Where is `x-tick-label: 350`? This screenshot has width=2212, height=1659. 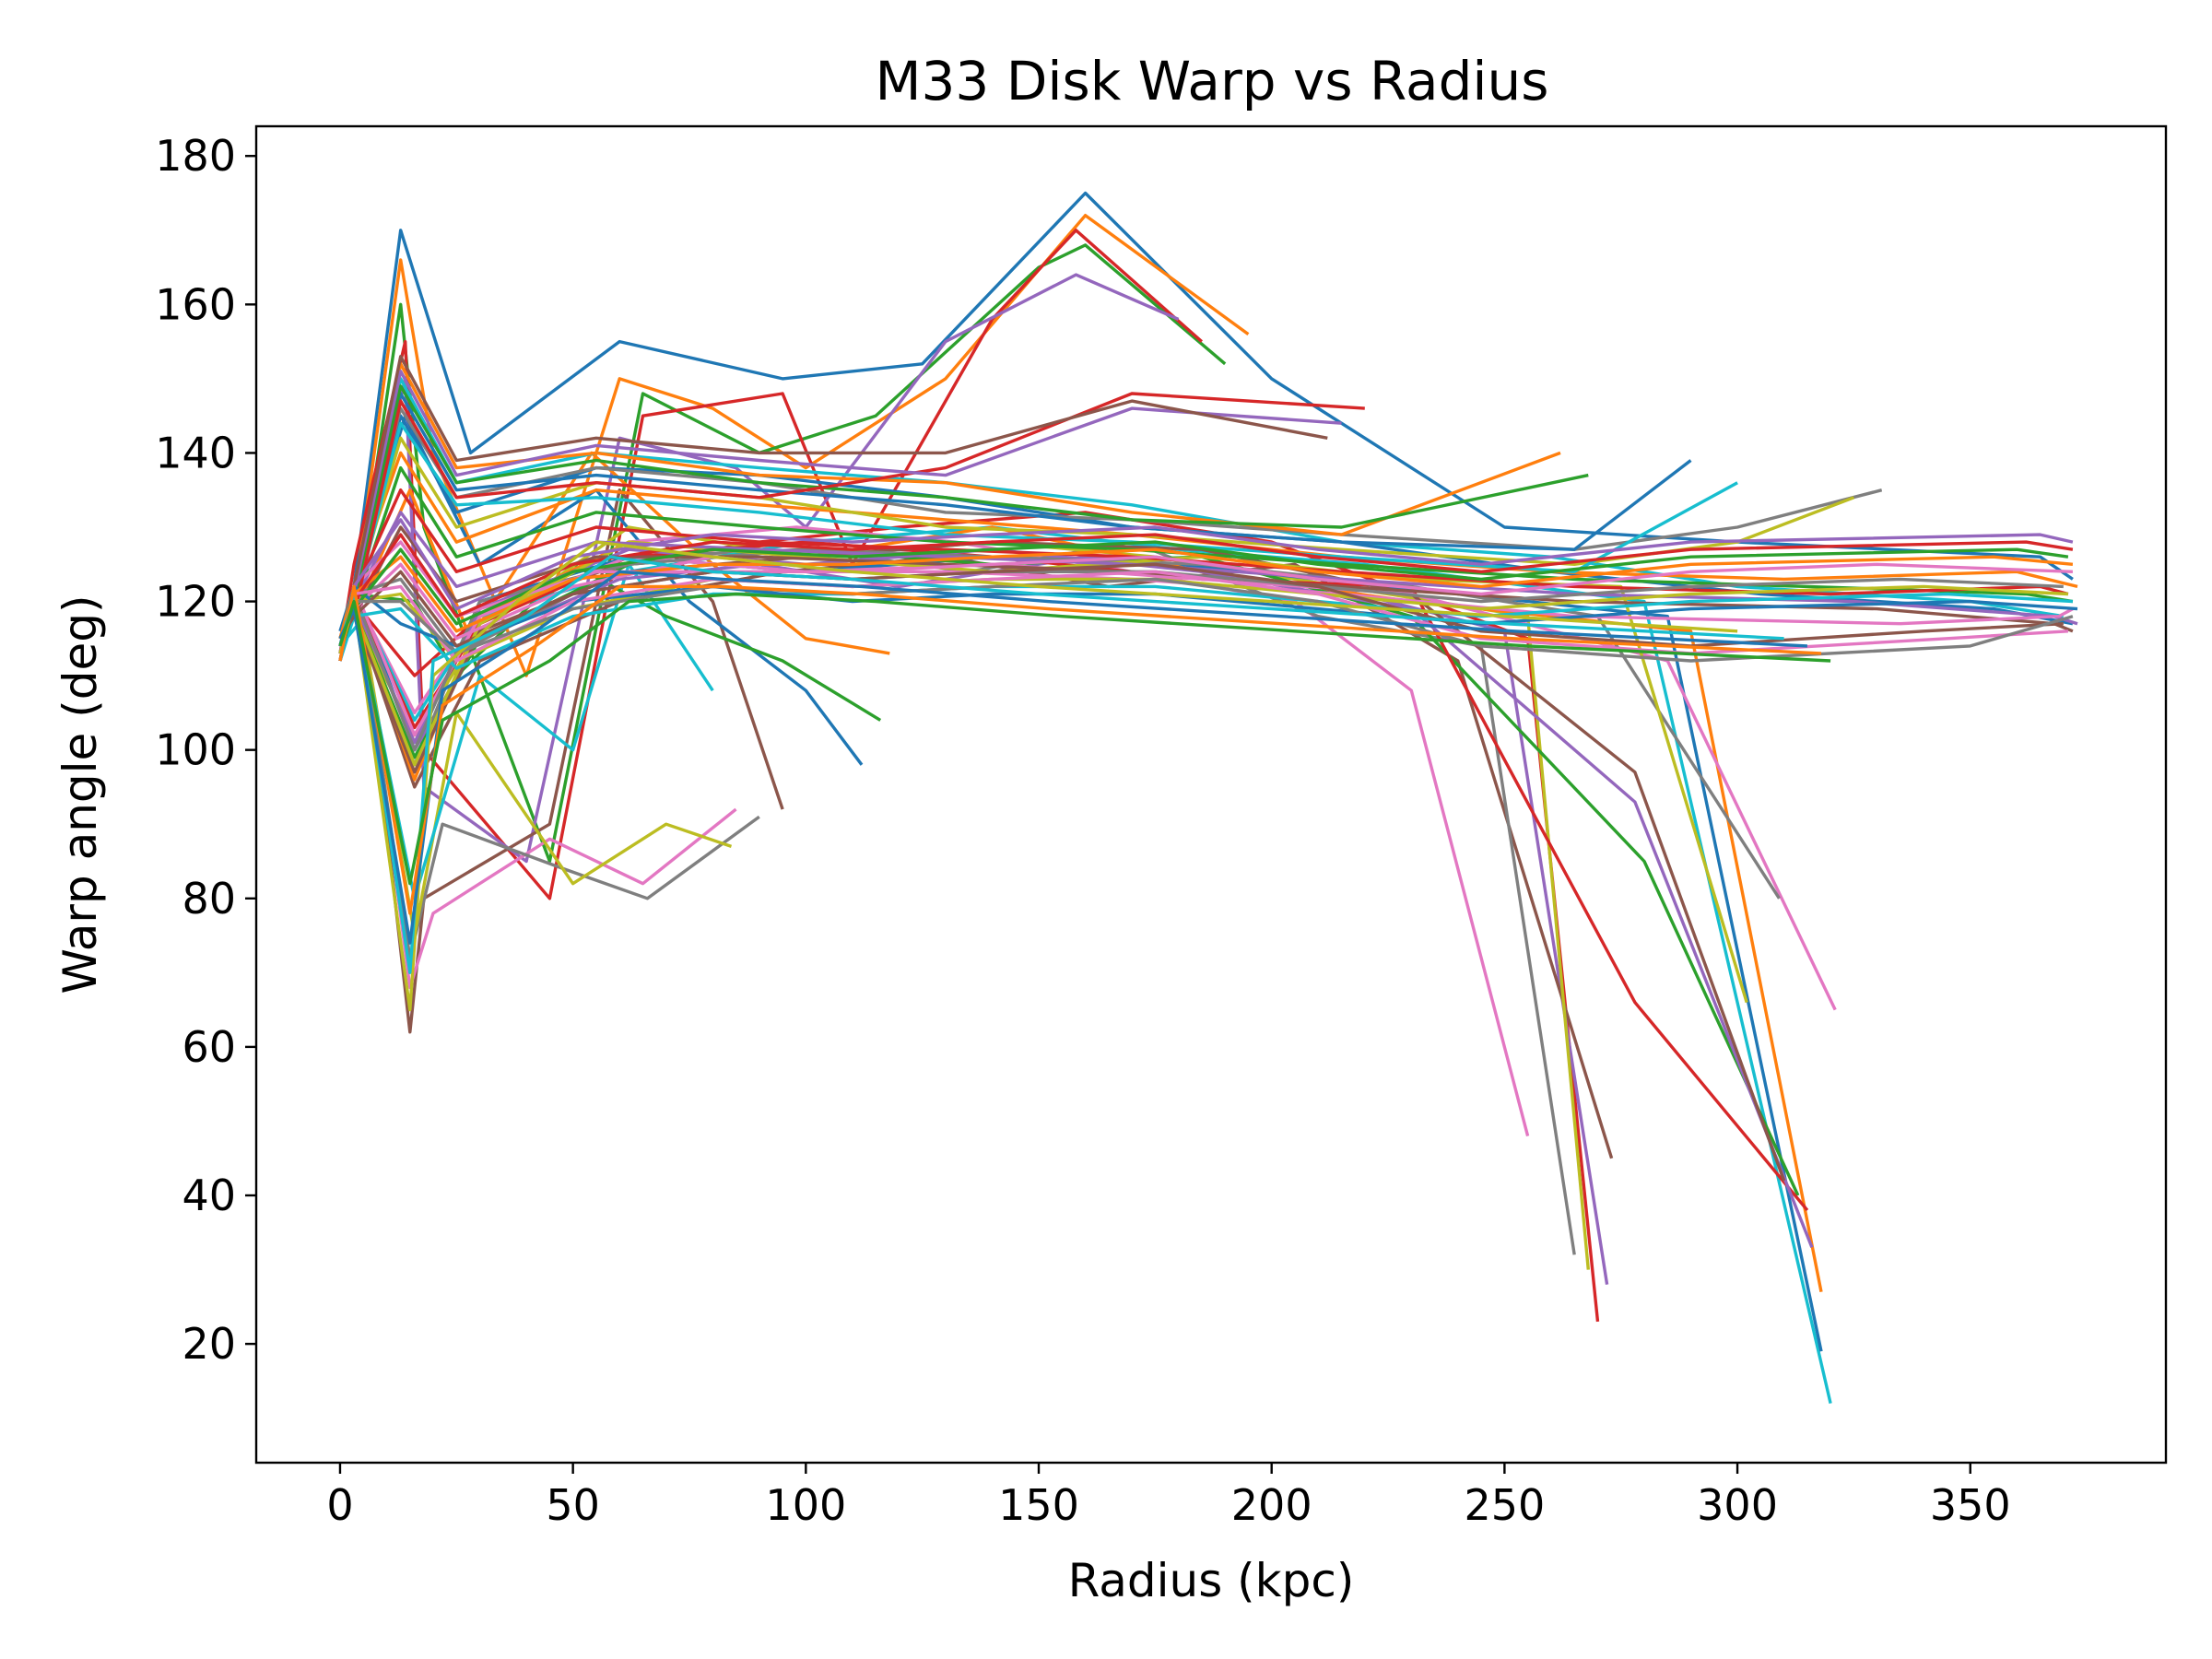 x-tick-label: 350 is located at coordinates (1970, 1505).